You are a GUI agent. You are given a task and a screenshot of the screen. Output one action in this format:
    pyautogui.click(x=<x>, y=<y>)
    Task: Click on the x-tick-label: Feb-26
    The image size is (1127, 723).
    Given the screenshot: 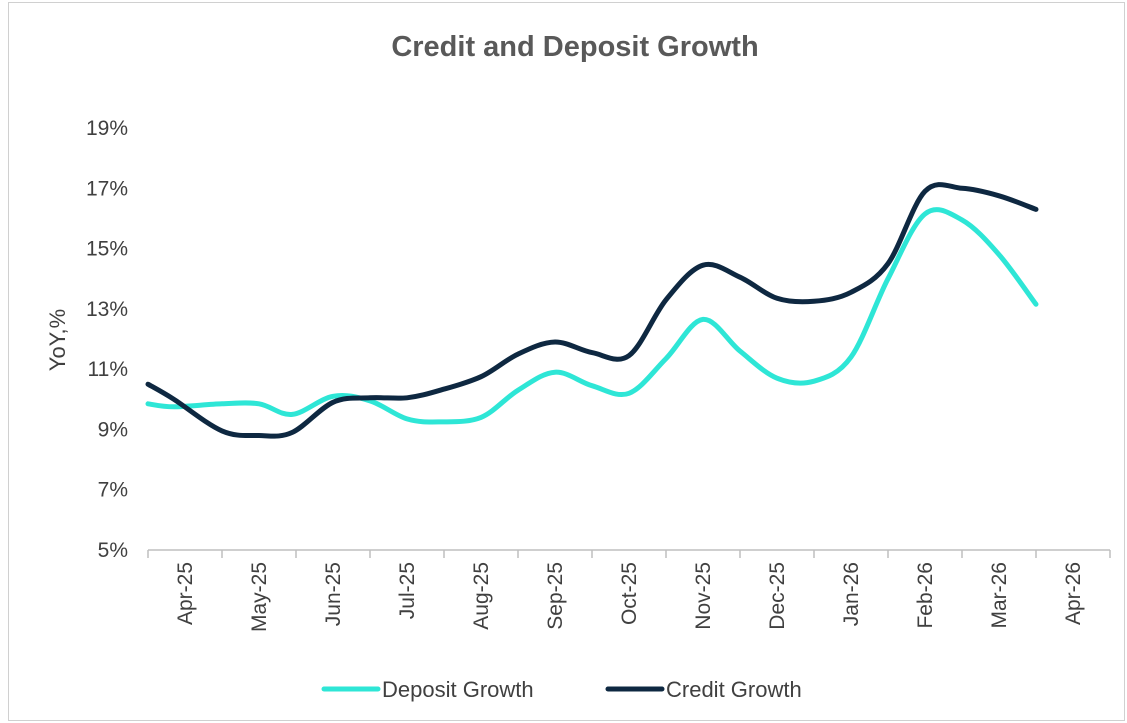 What is the action you would take?
    pyautogui.click(x=925, y=595)
    